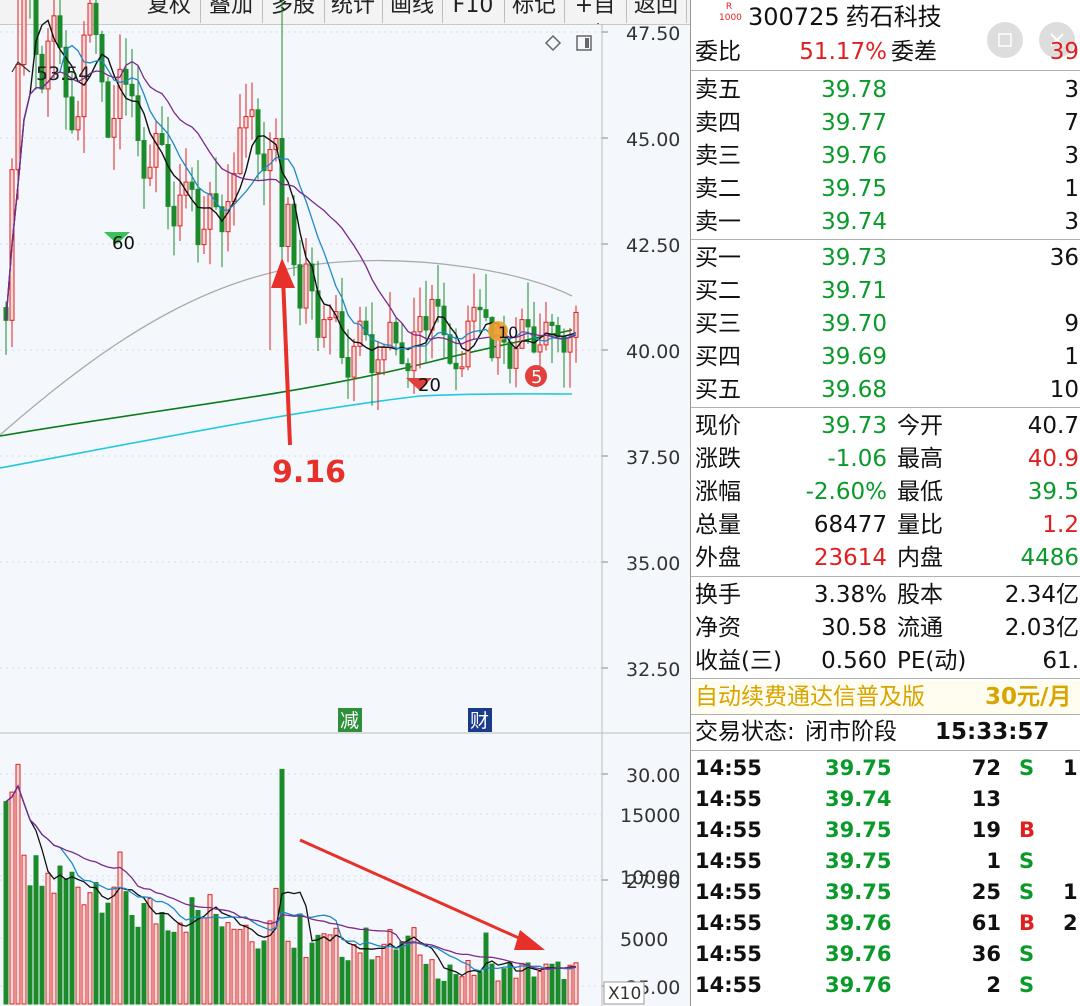  Describe the element at coordinates (1027, 830) in the screenshot. I see `tick-side: B` at that location.